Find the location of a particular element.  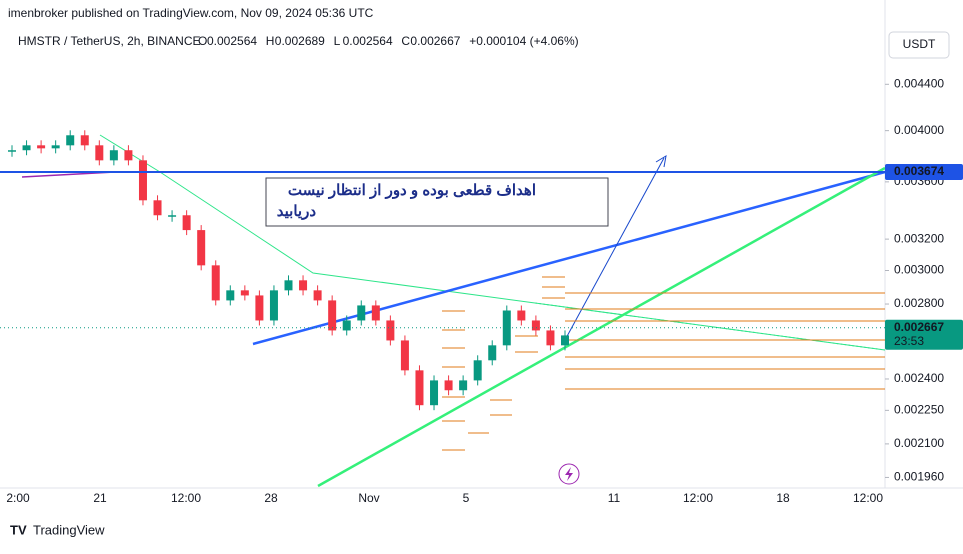

y-tick-label: 0.002250 is located at coordinates (919, 410).